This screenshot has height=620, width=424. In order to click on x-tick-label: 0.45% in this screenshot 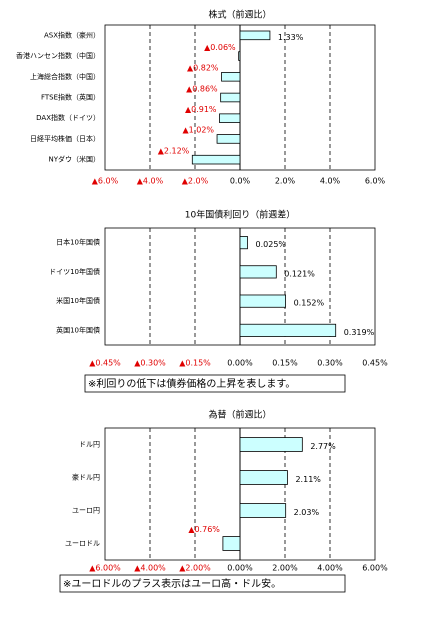, I will do `click(375, 363)`.